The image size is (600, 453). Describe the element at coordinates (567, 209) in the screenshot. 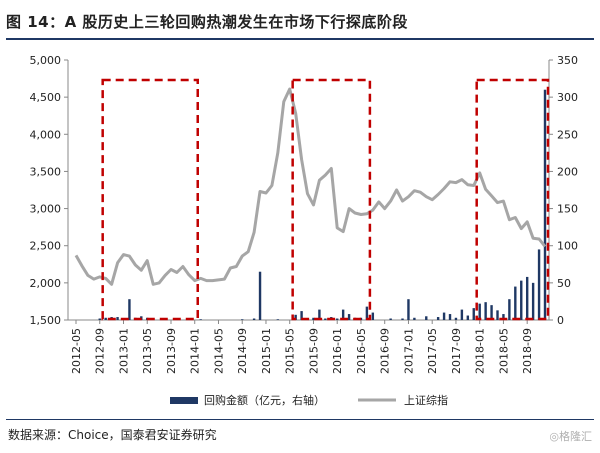

I see `right-tick-label: 150` at that location.